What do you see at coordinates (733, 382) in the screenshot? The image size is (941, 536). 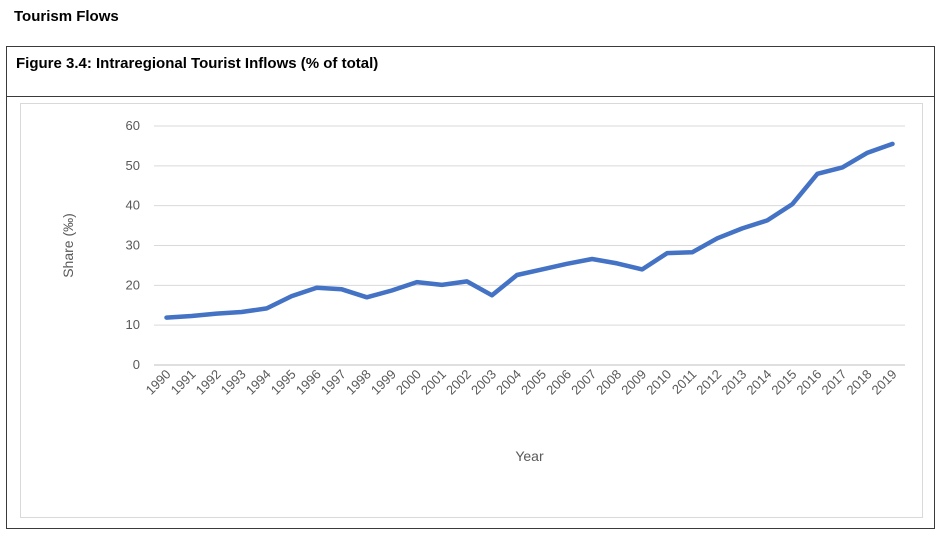 I see `x-tick-label: 2013` at bounding box center [733, 382].